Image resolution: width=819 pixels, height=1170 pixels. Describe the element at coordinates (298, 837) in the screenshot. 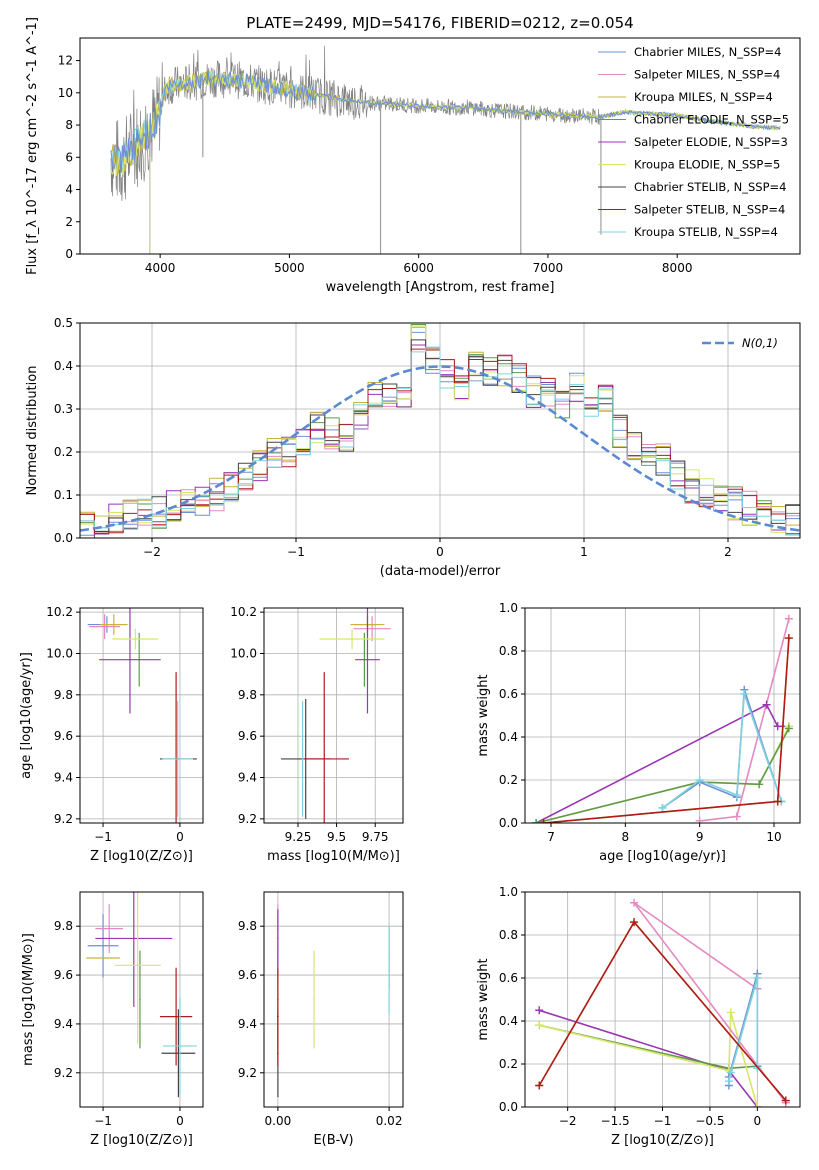

I see `x-tick-label: 9.25` at that location.